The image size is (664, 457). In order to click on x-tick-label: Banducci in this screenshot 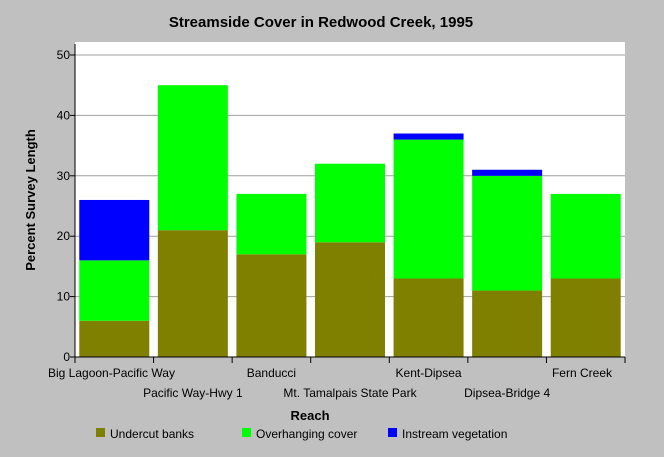, I will do `click(271, 373)`.